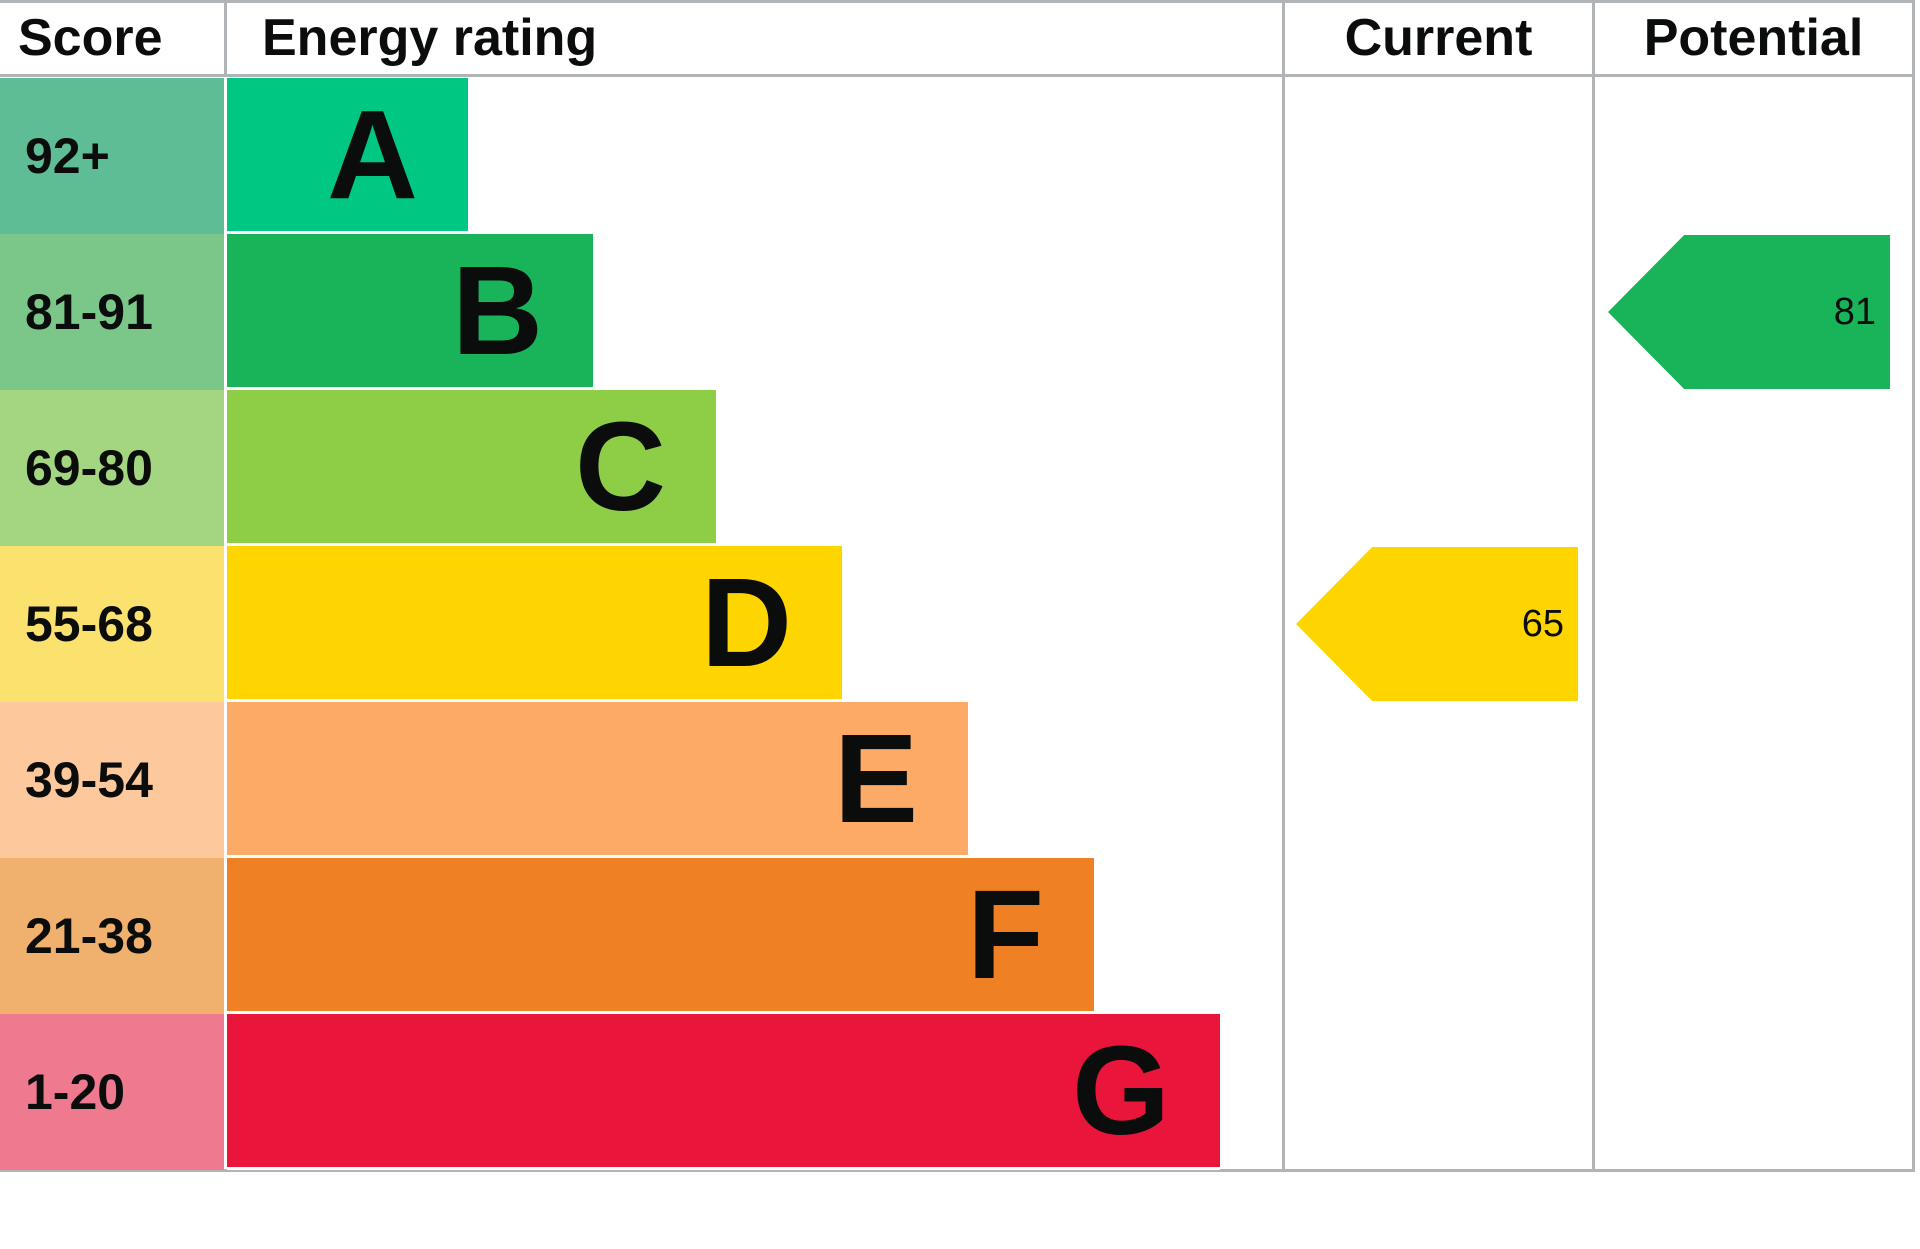 Image resolution: width=1920 pixels, height=1249 pixels. I want to click on band-bar-c: C, so click(471, 468).